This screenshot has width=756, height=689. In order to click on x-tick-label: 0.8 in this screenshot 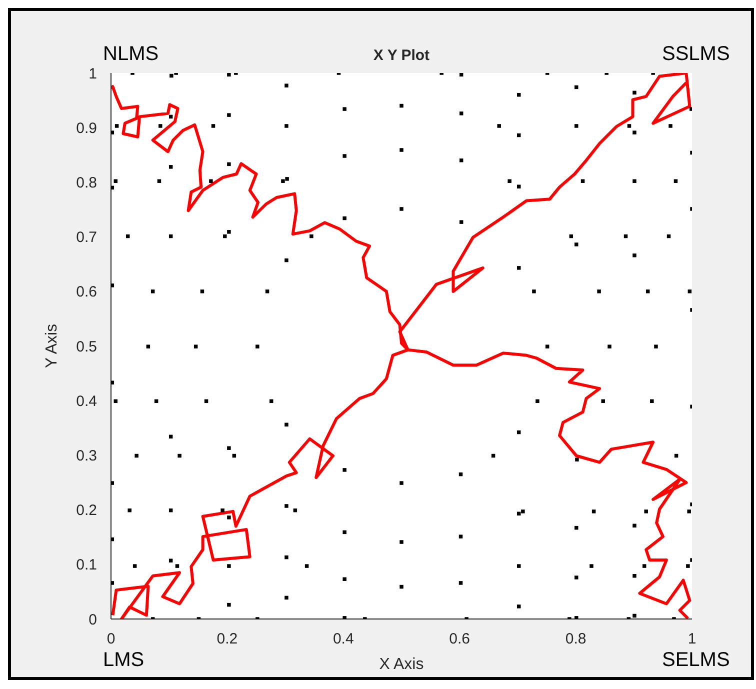, I will do `click(575, 639)`.